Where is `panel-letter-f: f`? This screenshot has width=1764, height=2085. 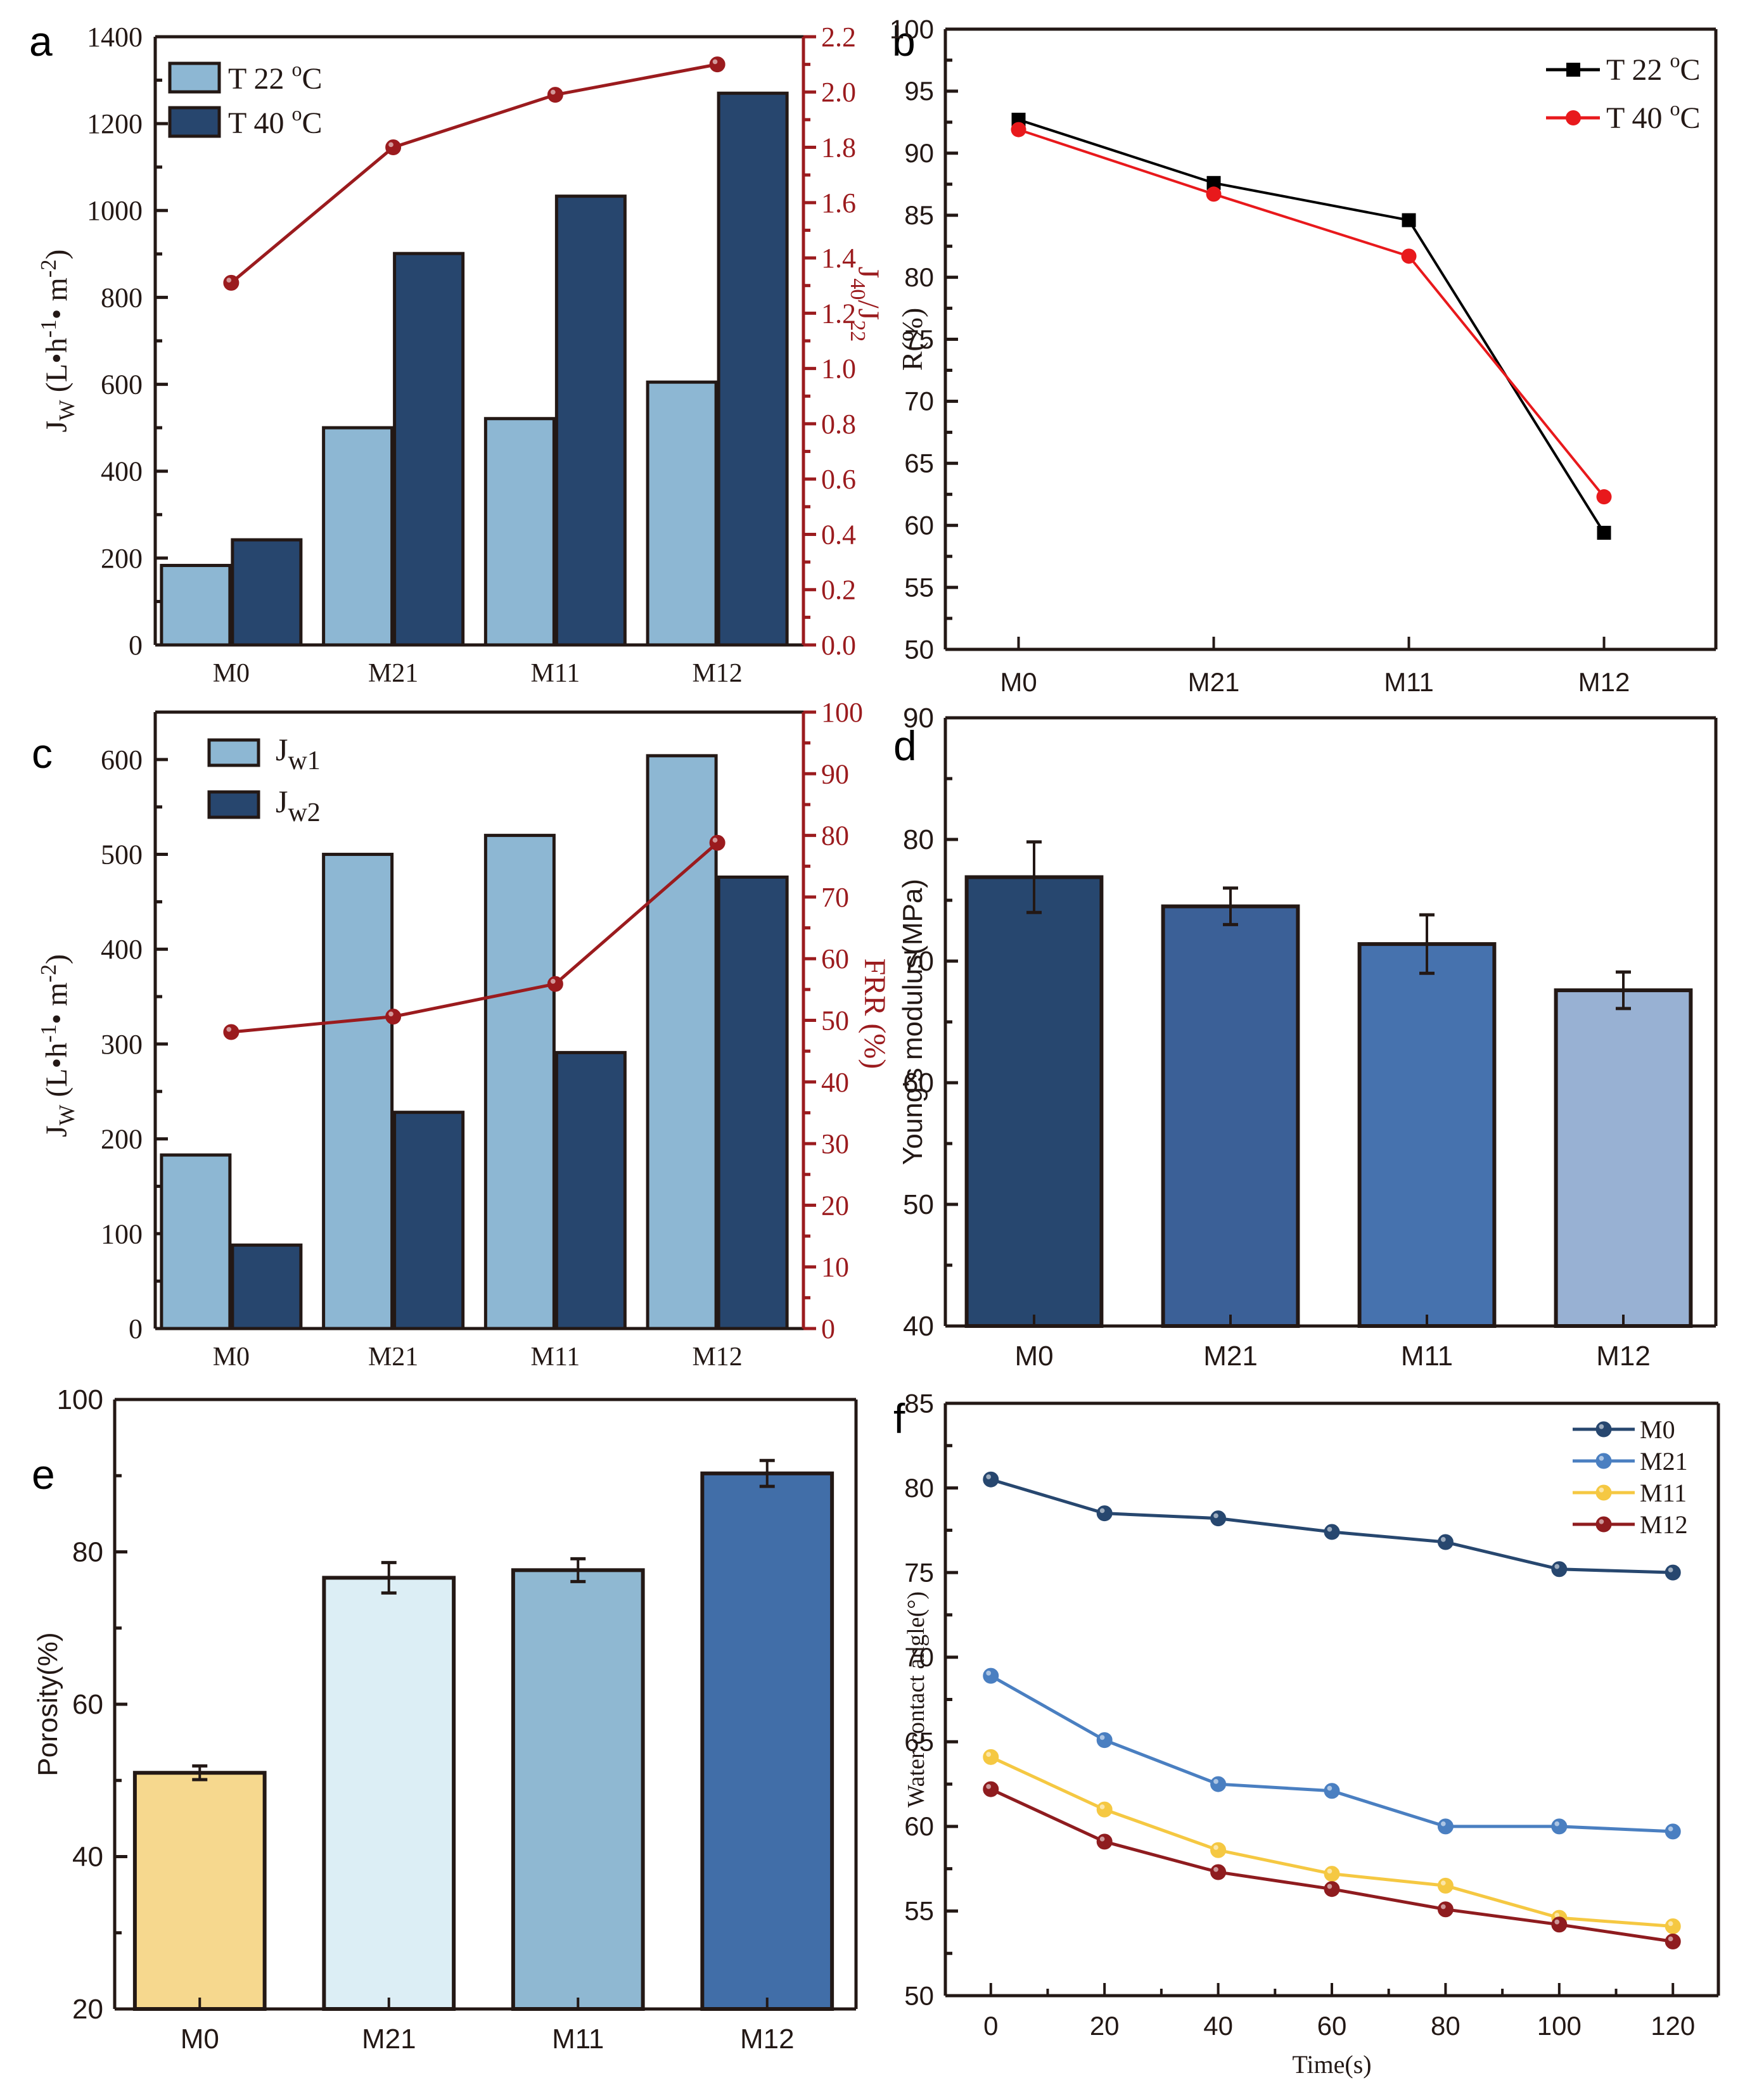
panel-letter-f: f is located at coordinates (899, 1418).